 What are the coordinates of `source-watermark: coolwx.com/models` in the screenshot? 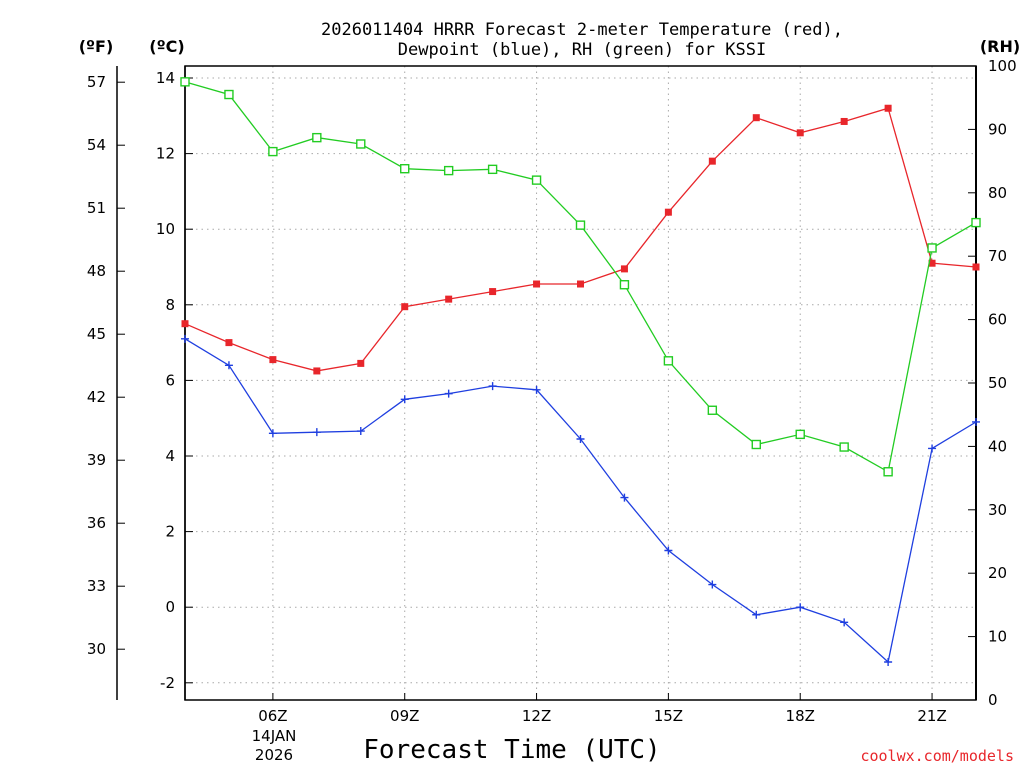 It's located at (937, 756).